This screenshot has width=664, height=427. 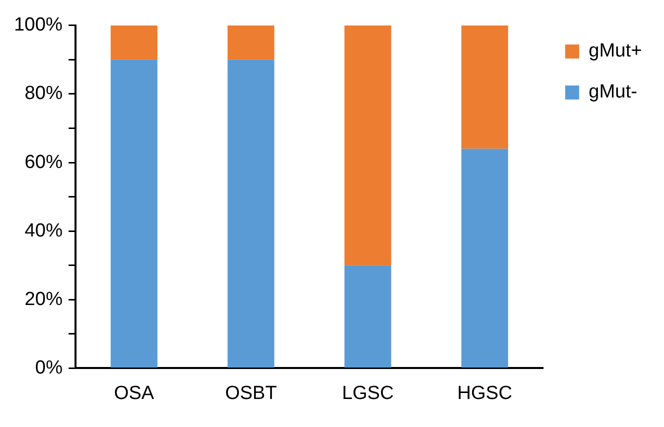 What do you see at coordinates (43, 231) in the screenshot?
I see `y-tick-label: 40%` at bounding box center [43, 231].